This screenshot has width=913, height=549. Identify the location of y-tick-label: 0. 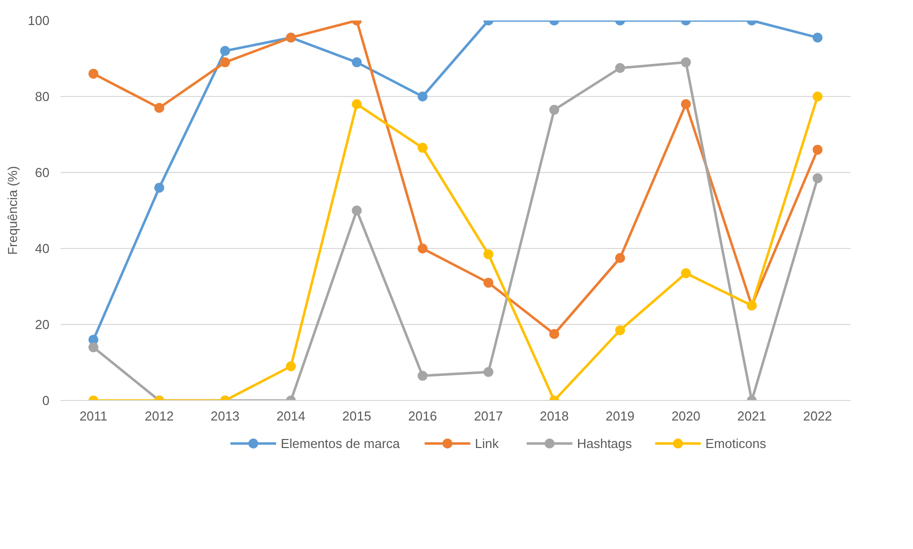
(46, 400).